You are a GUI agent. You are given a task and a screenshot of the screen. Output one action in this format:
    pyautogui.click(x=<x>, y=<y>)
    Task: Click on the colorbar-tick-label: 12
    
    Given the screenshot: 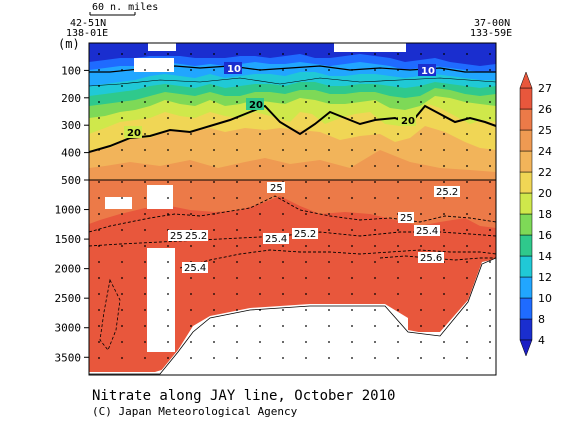 What is the action you would take?
    pyautogui.click(x=545, y=277)
    